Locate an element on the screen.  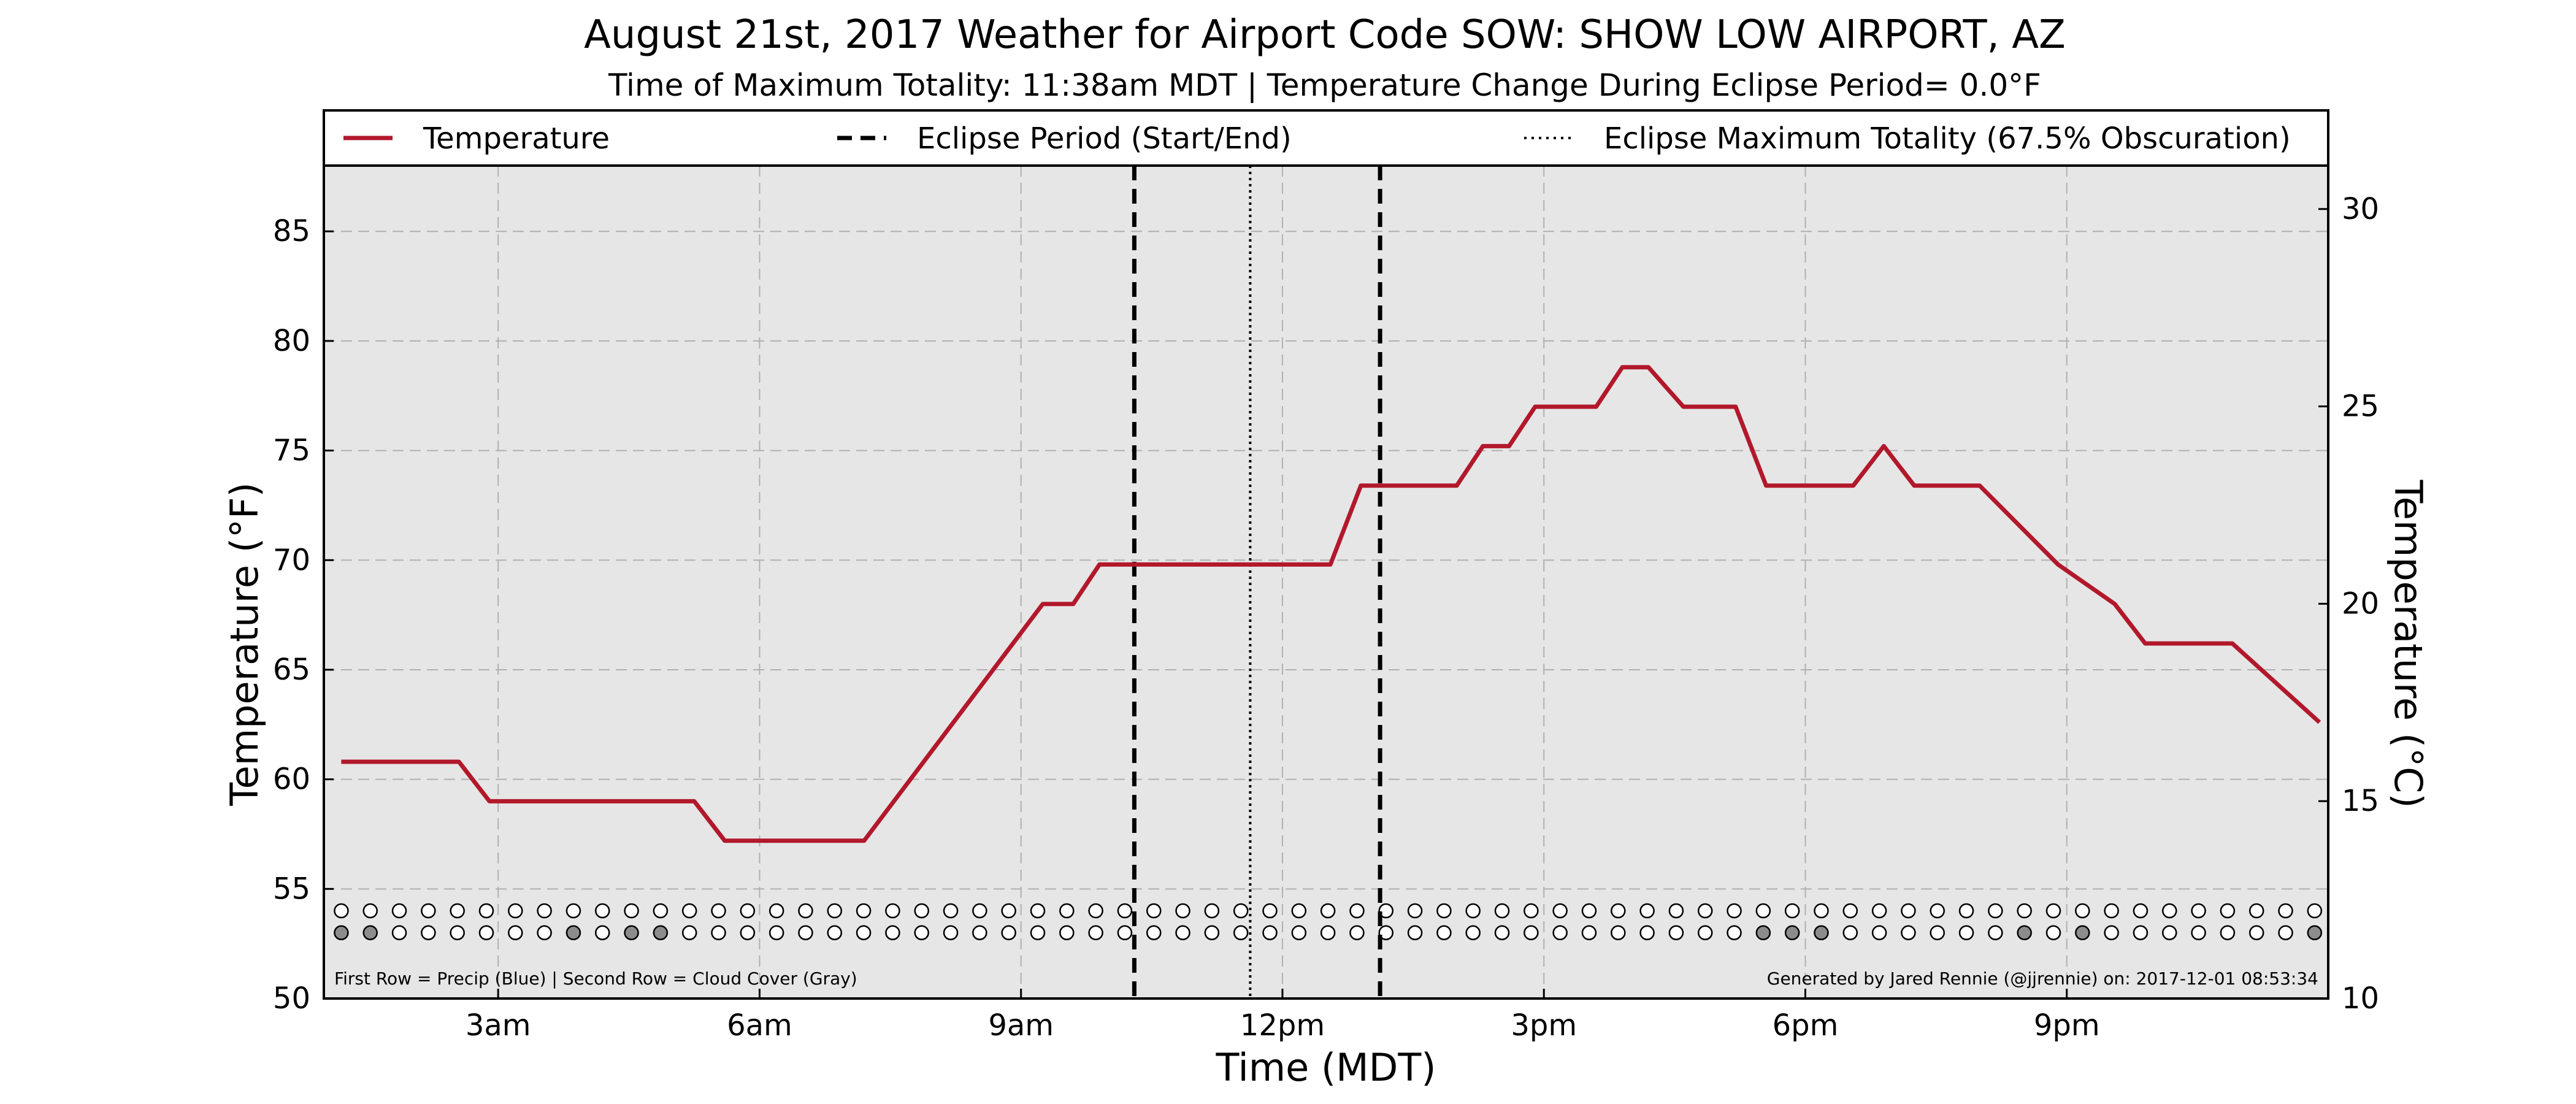
y-tick-label-right: 15 is located at coordinates (2360, 801).